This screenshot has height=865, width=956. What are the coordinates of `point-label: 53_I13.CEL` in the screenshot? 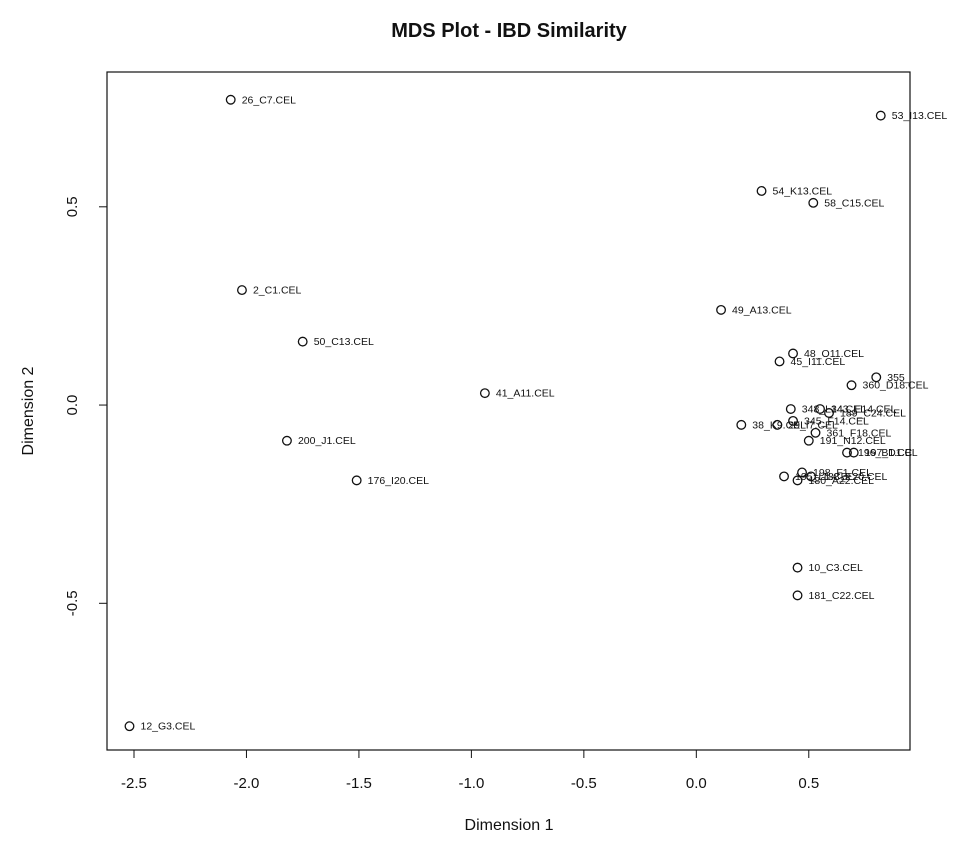 It's located at (920, 116).